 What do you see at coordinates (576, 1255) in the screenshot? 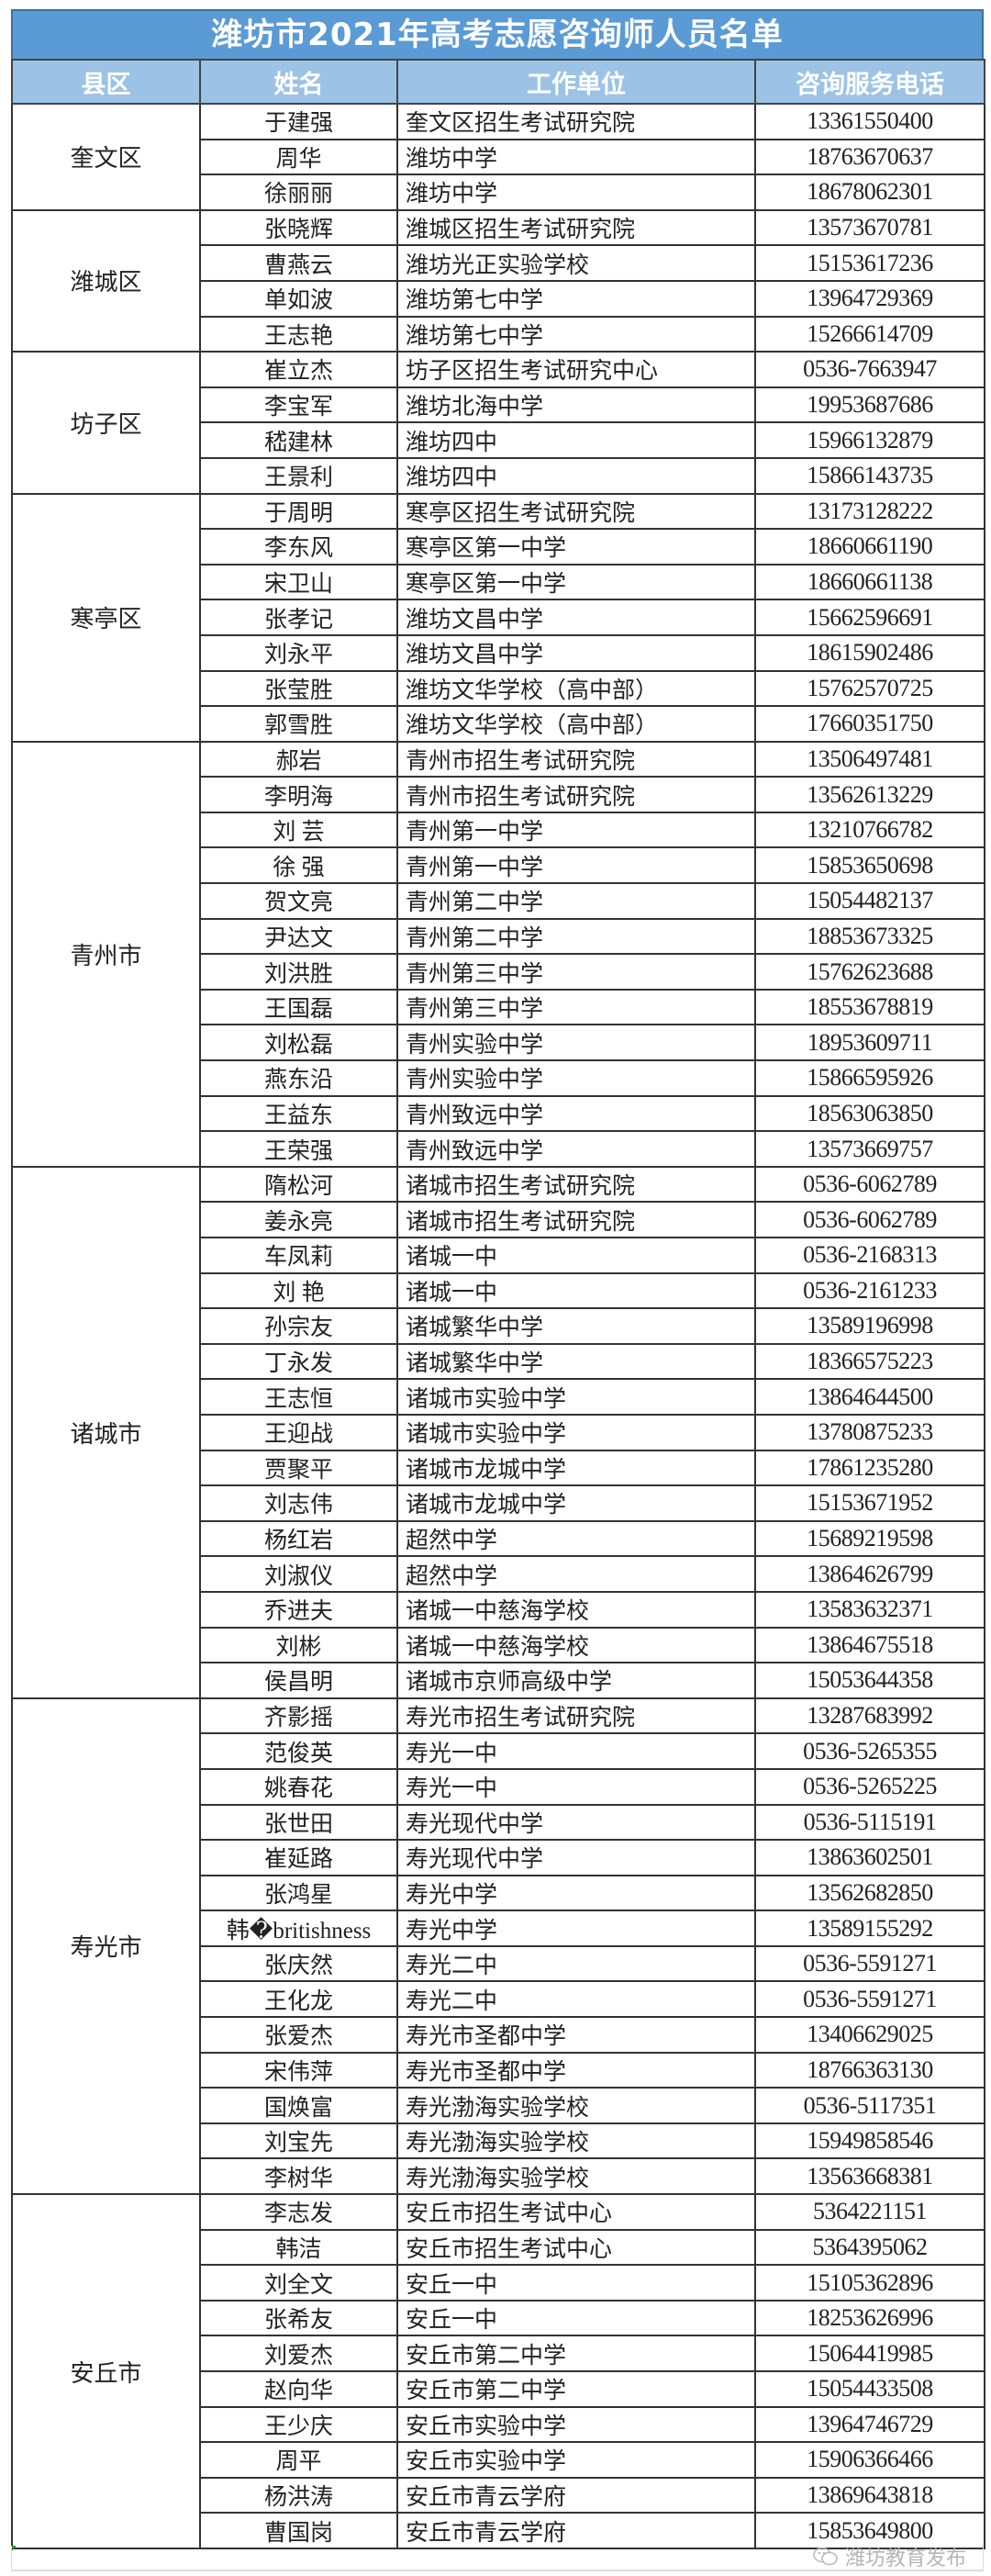
I see `unit-cell: 诸城一中` at bounding box center [576, 1255].